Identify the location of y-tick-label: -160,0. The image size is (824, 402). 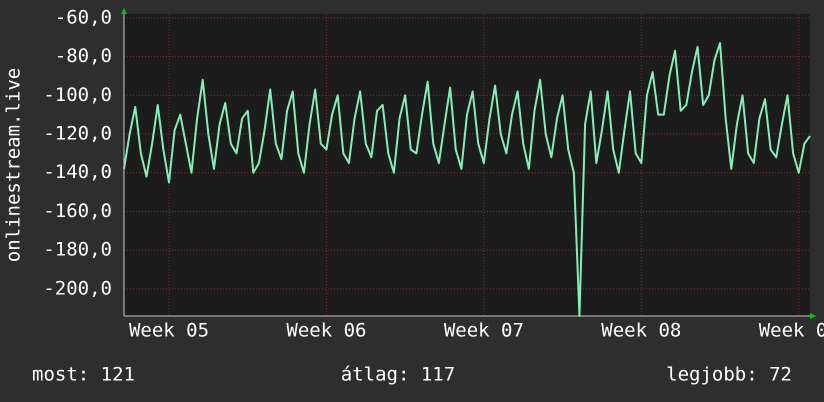
(77, 211).